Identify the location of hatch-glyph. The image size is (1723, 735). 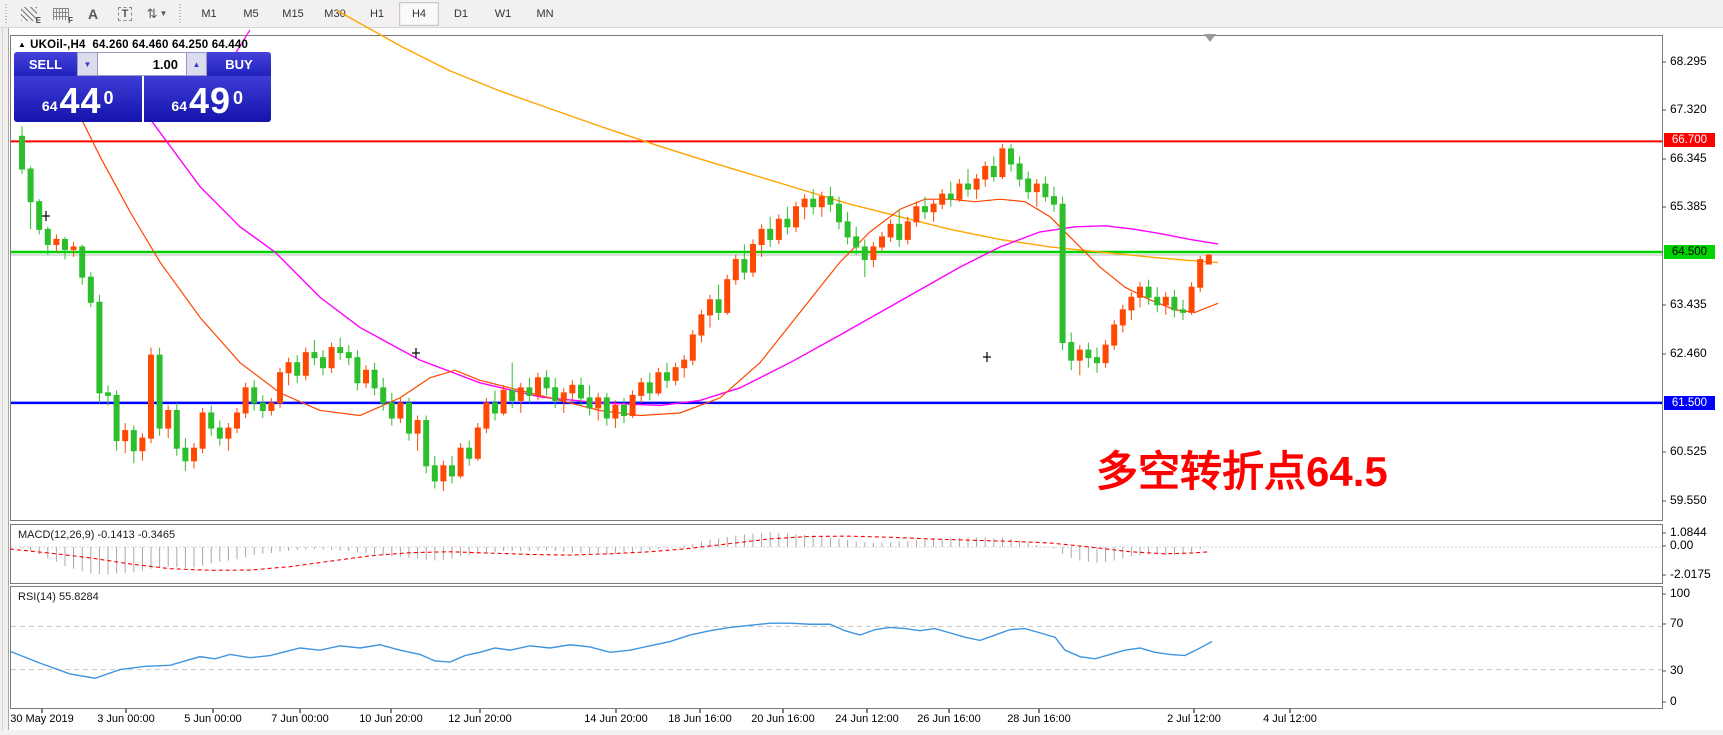
(29, 13).